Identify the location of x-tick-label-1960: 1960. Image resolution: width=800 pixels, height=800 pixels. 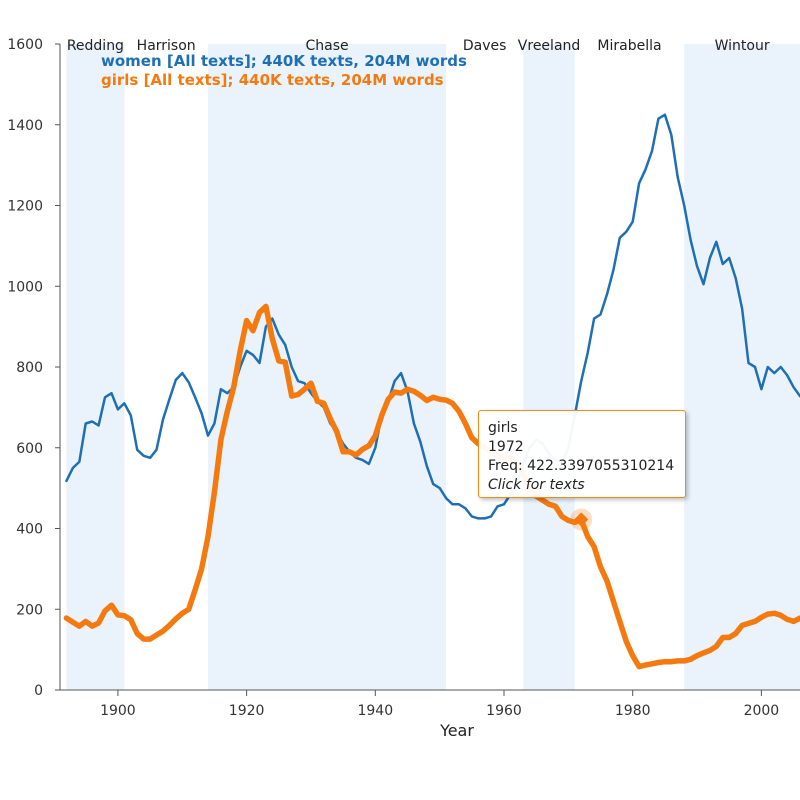
(504, 711).